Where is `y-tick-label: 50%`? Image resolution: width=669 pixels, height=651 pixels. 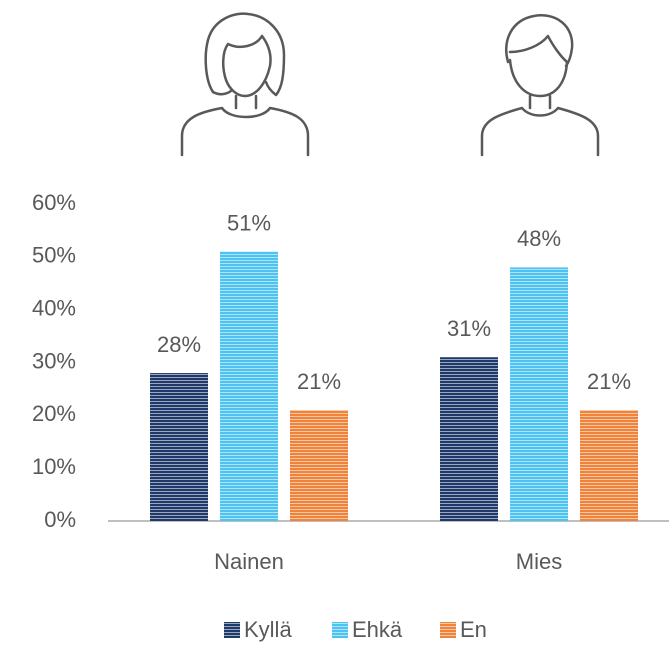
y-tick-label: 50% is located at coordinates (54, 255).